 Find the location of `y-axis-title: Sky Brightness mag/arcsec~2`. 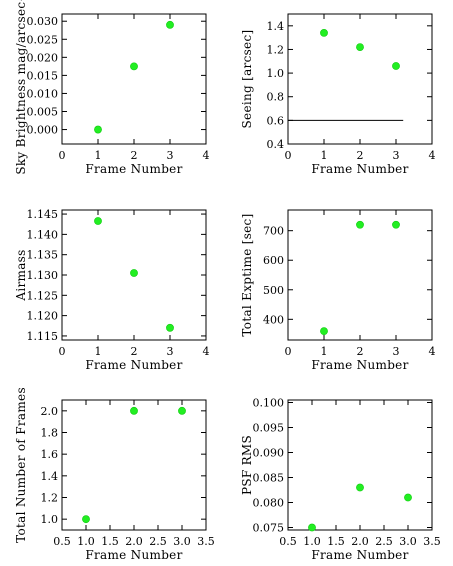

y-axis-title: Sky Brightness mag/arcsec~2 is located at coordinates (21, 87).